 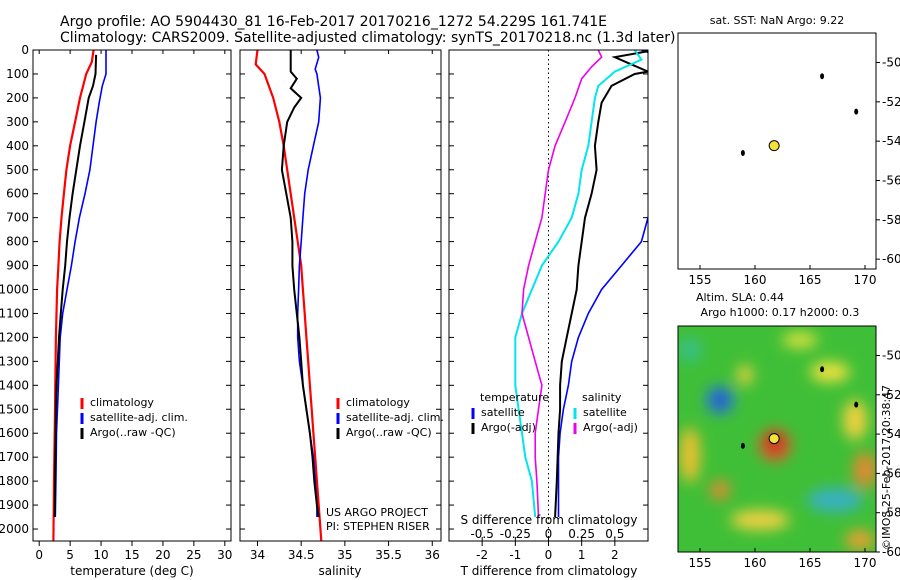 I want to click on legend-label-salinity-satellite: satellite, so click(x=605, y=412).